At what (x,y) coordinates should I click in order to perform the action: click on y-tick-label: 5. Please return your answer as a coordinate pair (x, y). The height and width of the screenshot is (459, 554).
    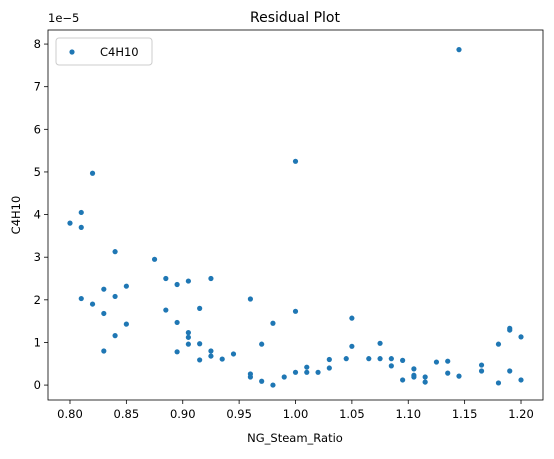
    Looking at the image, I should click on (37, 172).